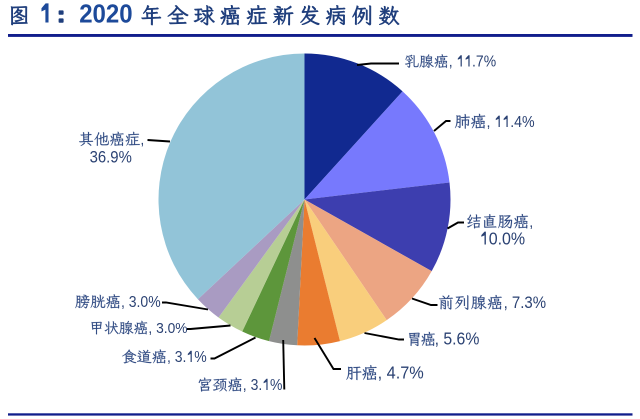  What do you see at coordinates (401, 372) in the screenshot?
I see `svg-text: , 4.7%` at bounding box center [401, 372].